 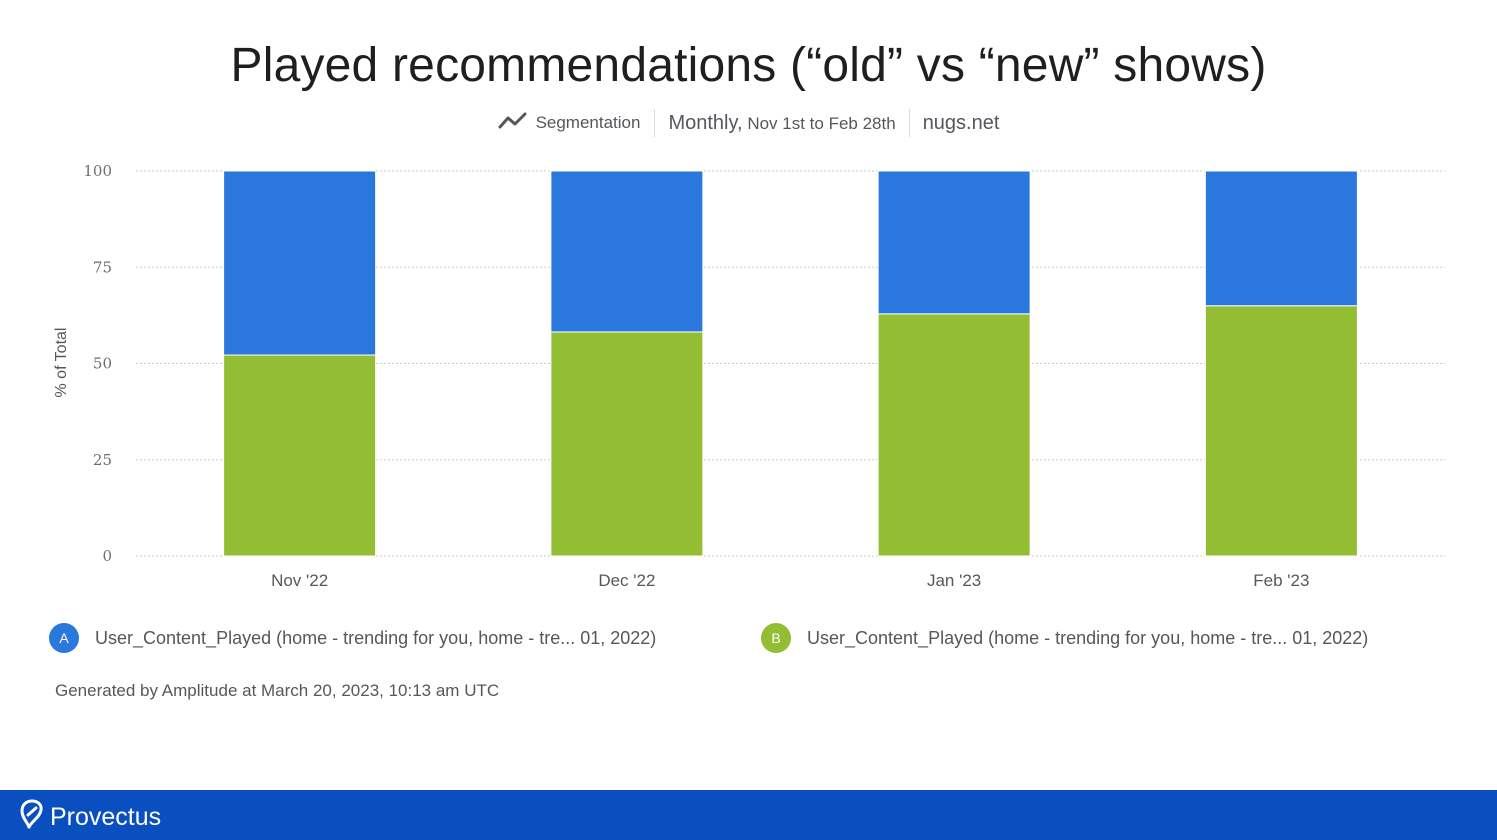 What do you see at coordinates (821, 123) in the screenshot?
I see `range-label: Nov 1st to Feb 28th` at bounding box center [821, 123].